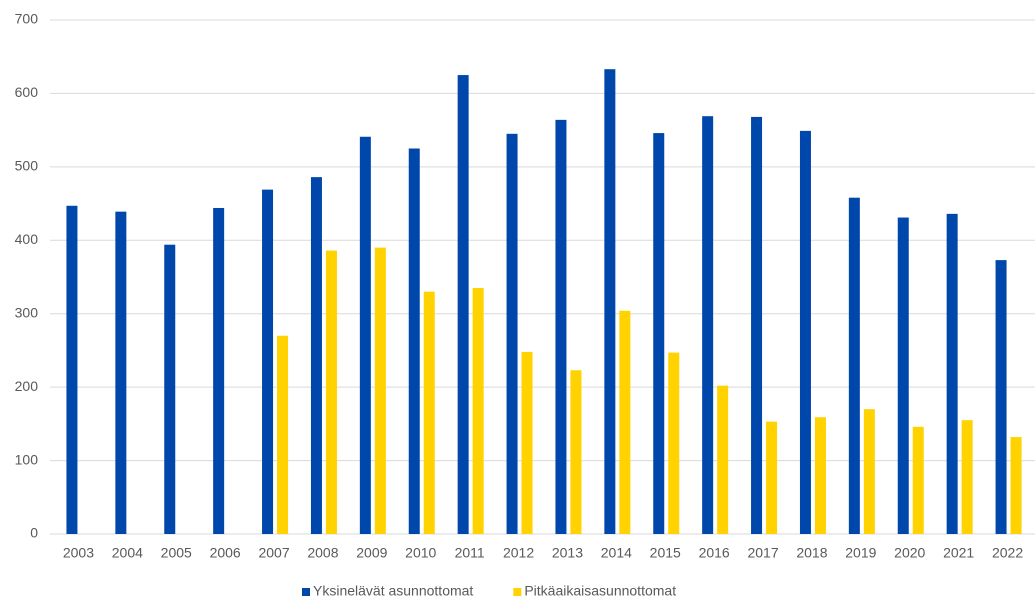 This screenshot has height=603, width=1035. Describe the element at coordinates (958, 553) in the screenshot. I see `x-tick-label: 2021` at that location.